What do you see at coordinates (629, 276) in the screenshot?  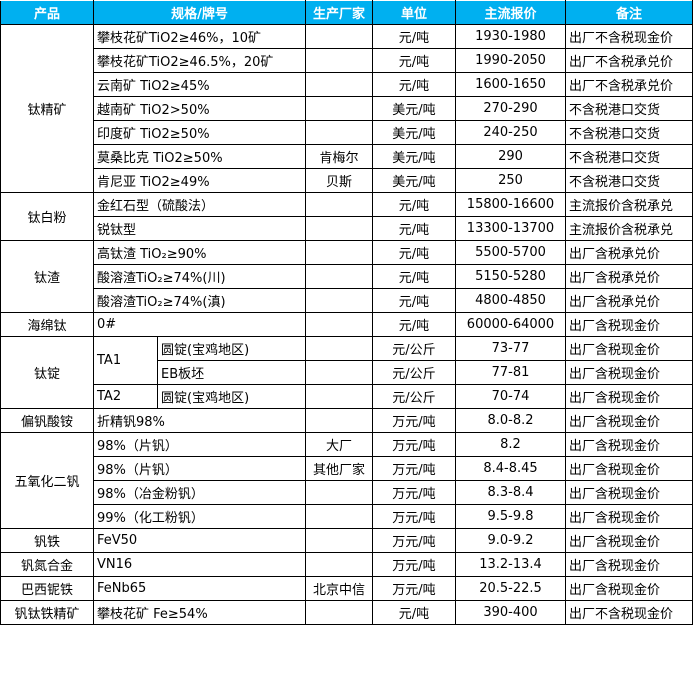 I see `note-cell: 出厂含税承兑价` at bounding box center [629, 276].